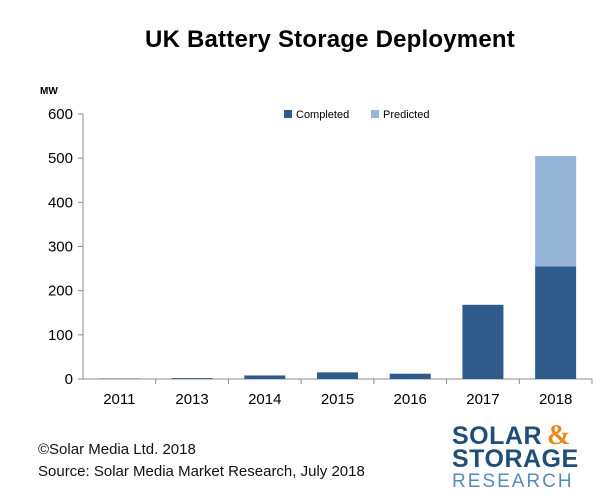 This screenshot has width=600, height=501. I want to click on bar-completed-2016, so click(410, 376).